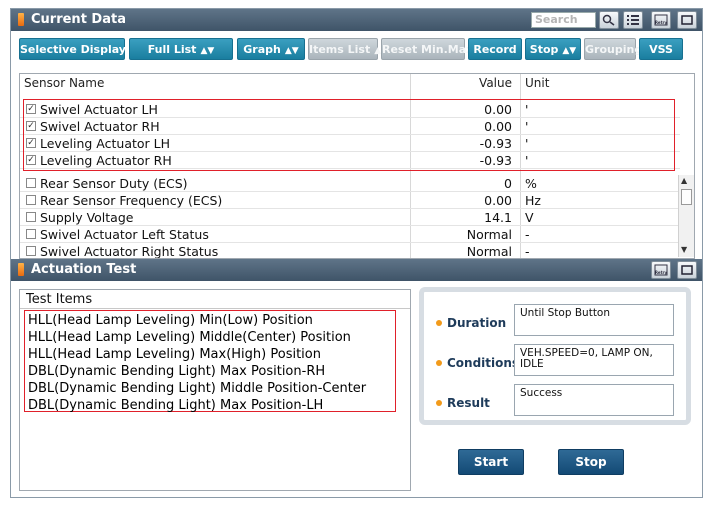 This screenshot has width=713, height=508. Describe the element at coordinates (350, 160) in the screenshot. I see `table-row: ✓ Leveling Actuator RH -0.93 '` at that location.